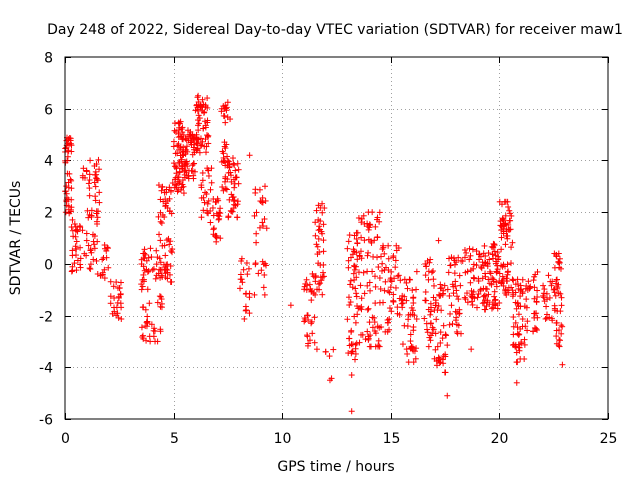 This screenshot has height=480, width=640. I want to click on y-tick-label: 0, so click(48, 266).